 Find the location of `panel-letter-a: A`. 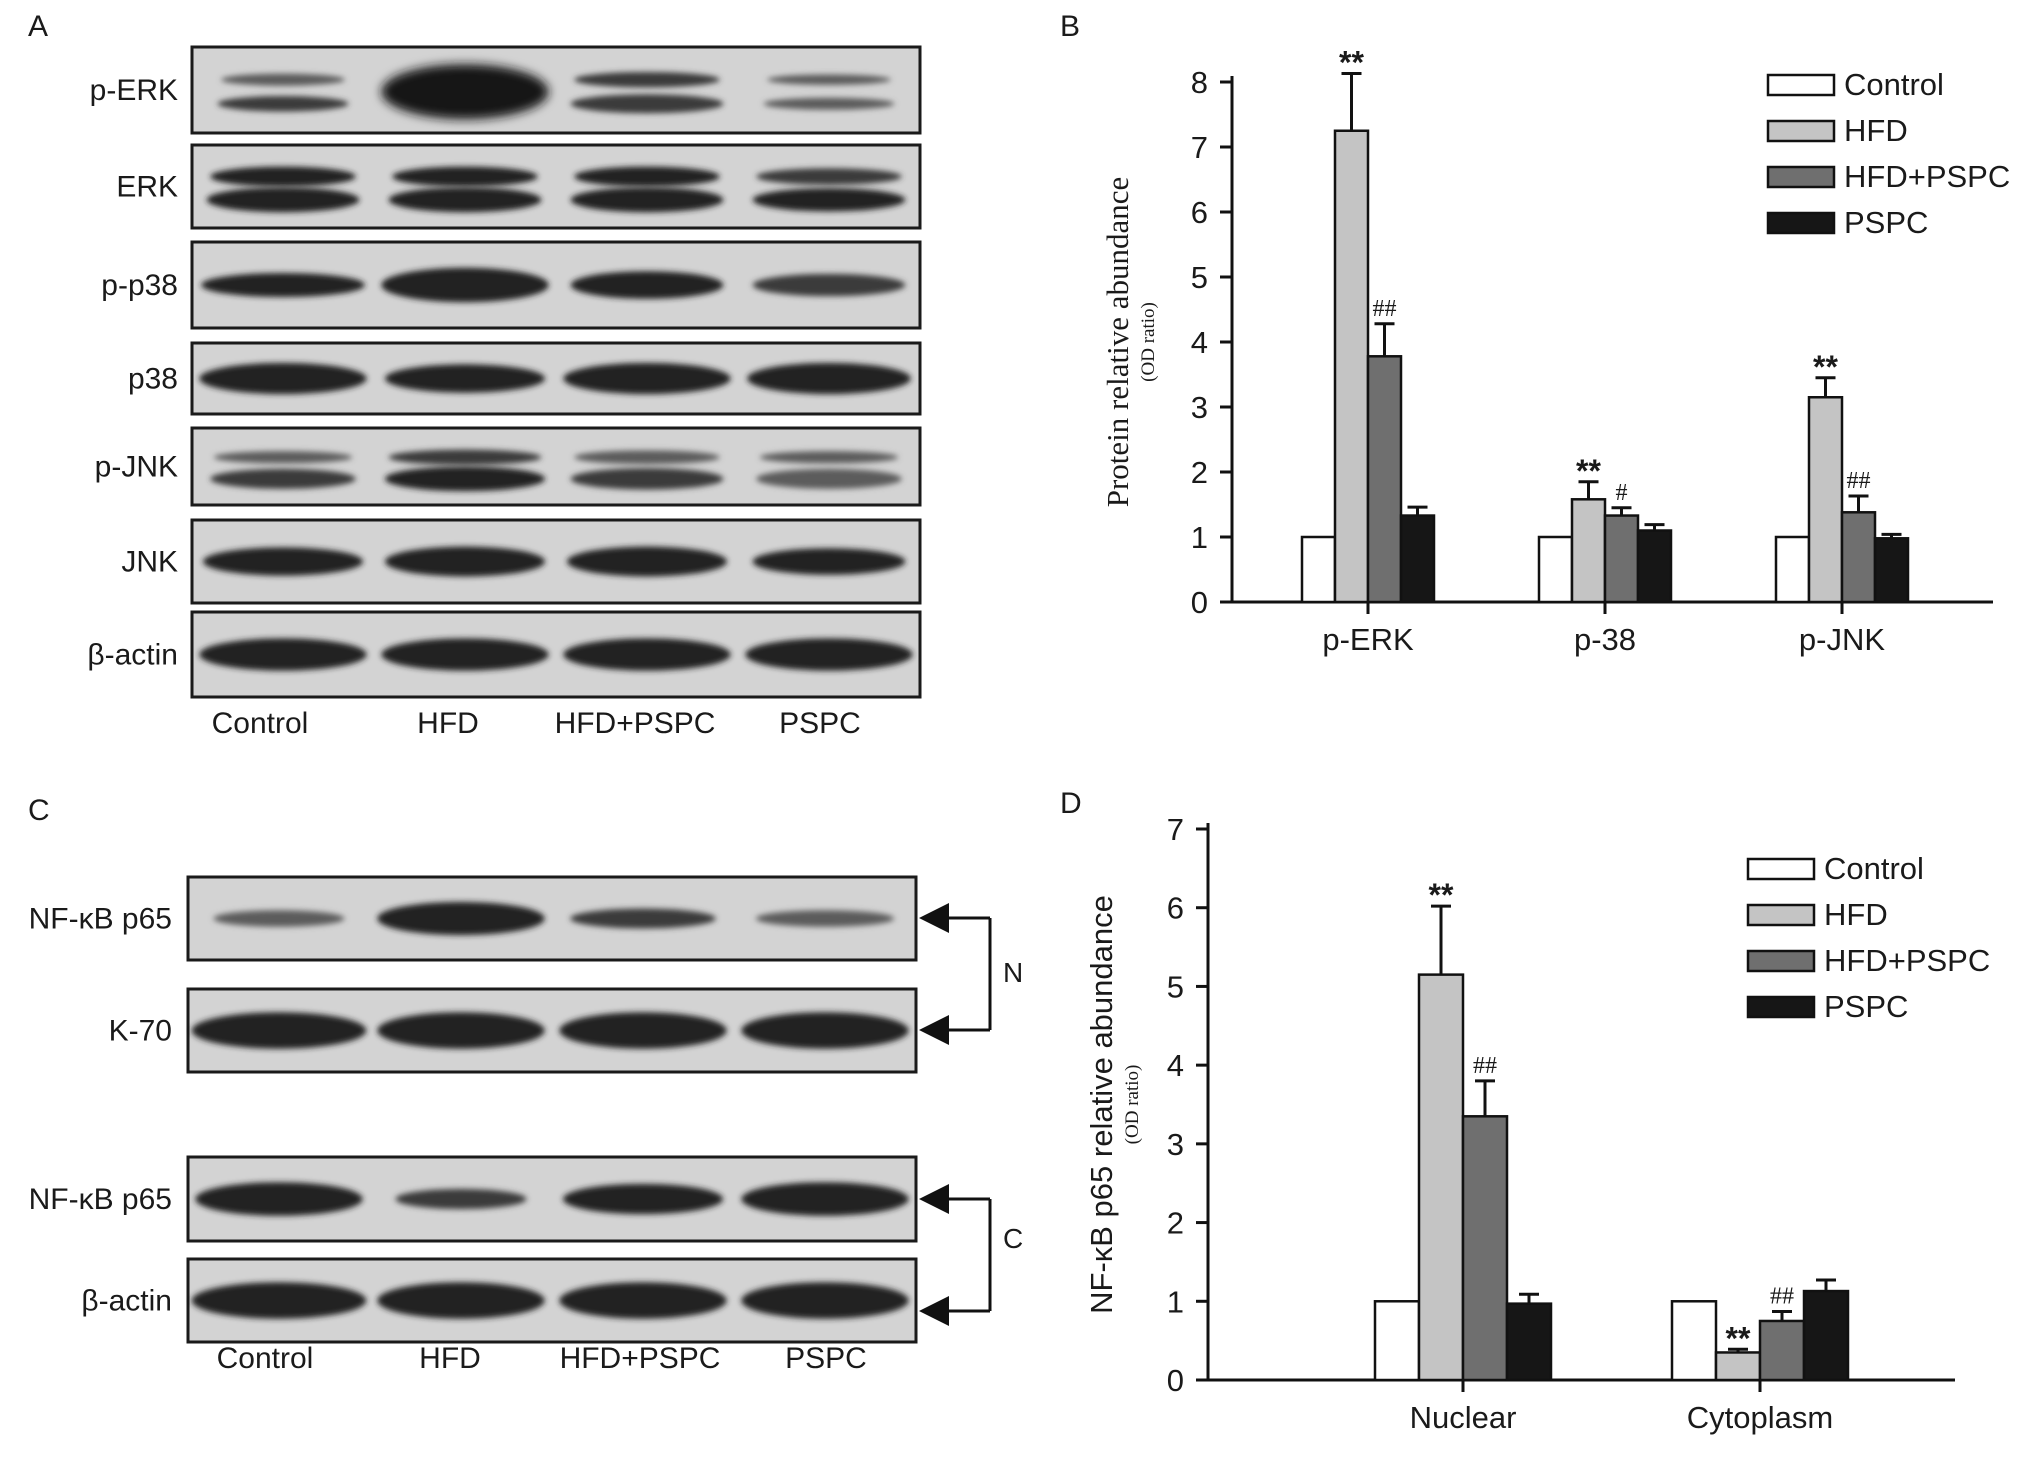

panel-letter-a: A is located at coordinates (38, 26).